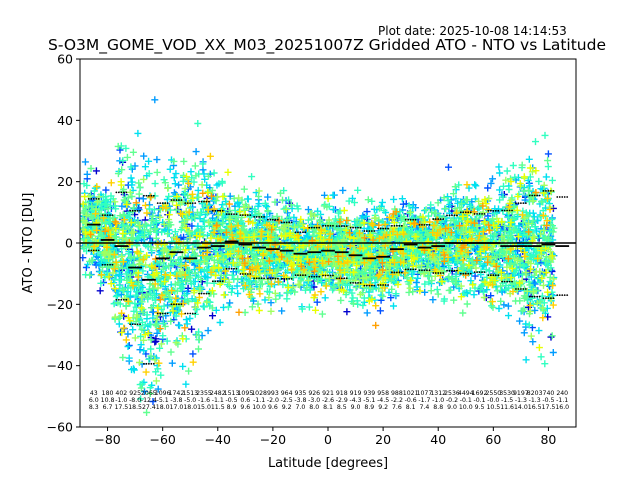 This screenshot has width=640, height=480. What do you see at coordinates (314, 400) in the screenshot?
I see `bin-stat-1-16: -3.0` at bounding box center [314, 400].